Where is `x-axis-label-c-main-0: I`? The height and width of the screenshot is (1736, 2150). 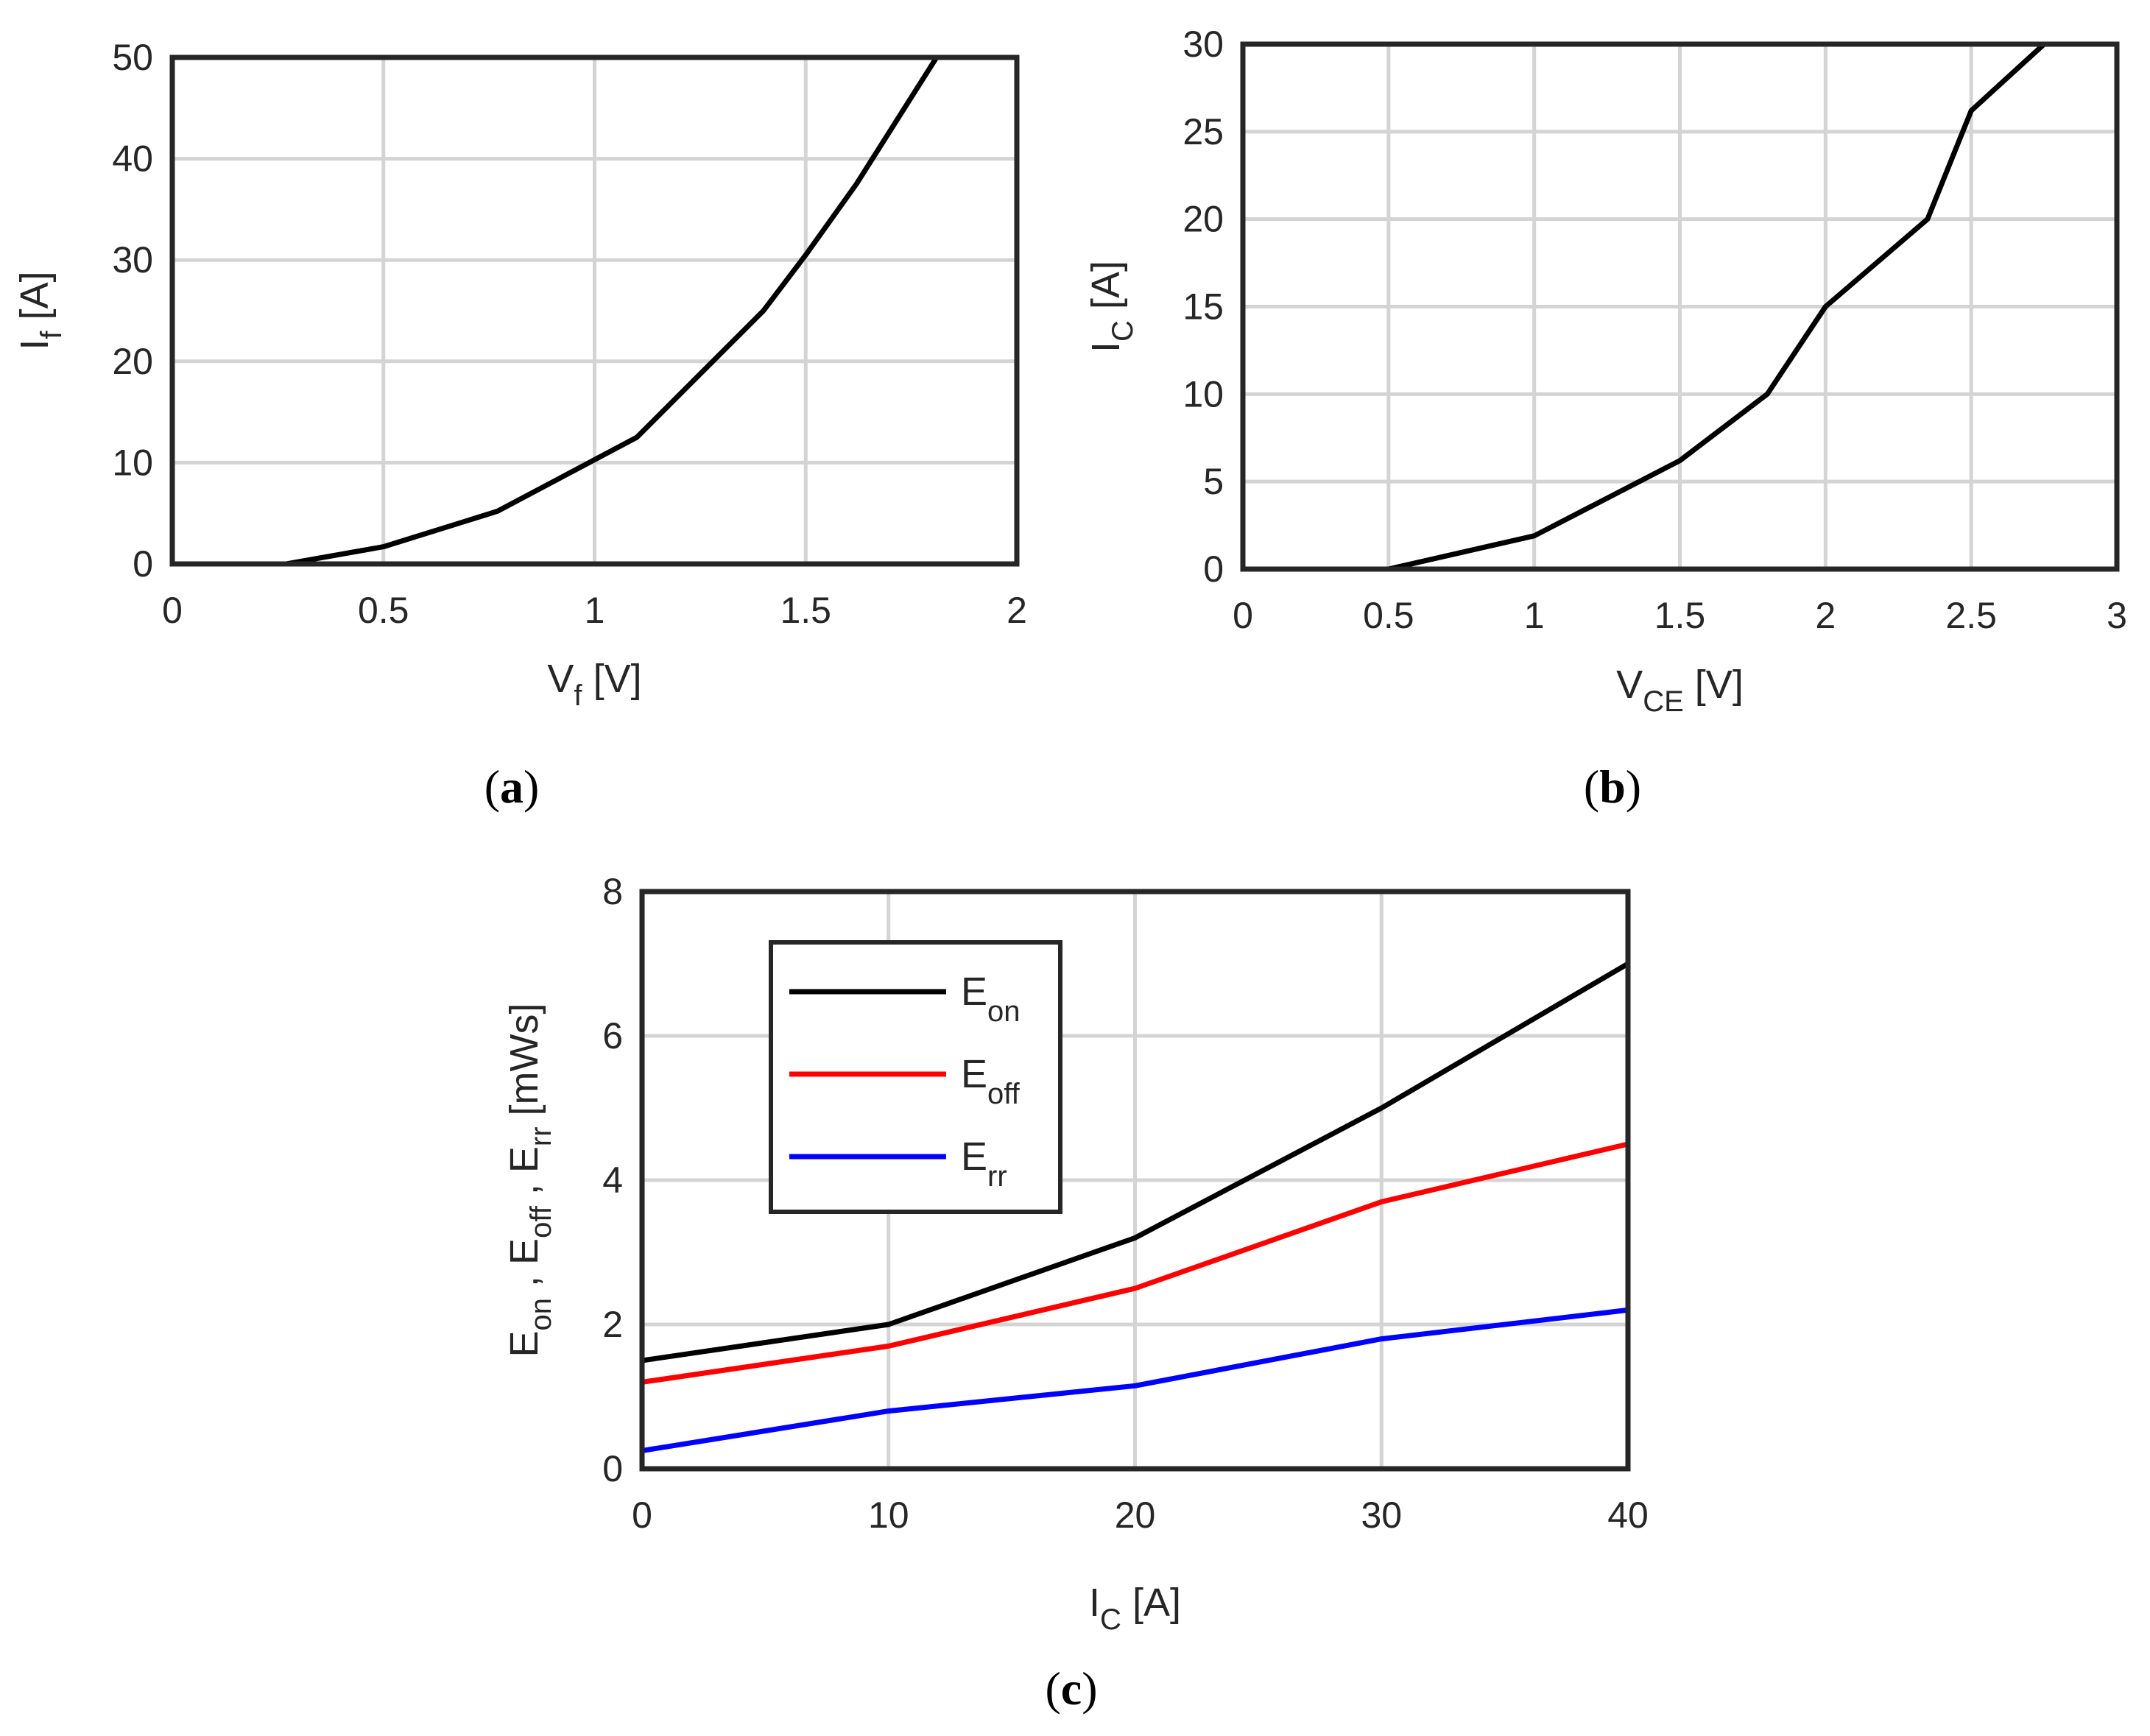
x-axis-label-c-main-0: I is located at coordinates (1094, 1603).